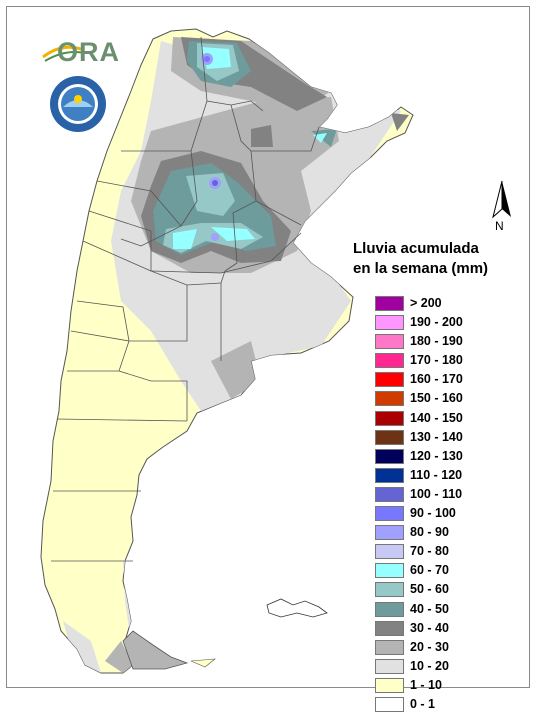 The width and height of the screenshot is (538, 715). I want to click on legend-item: 70 - 80, so click(450, 552).